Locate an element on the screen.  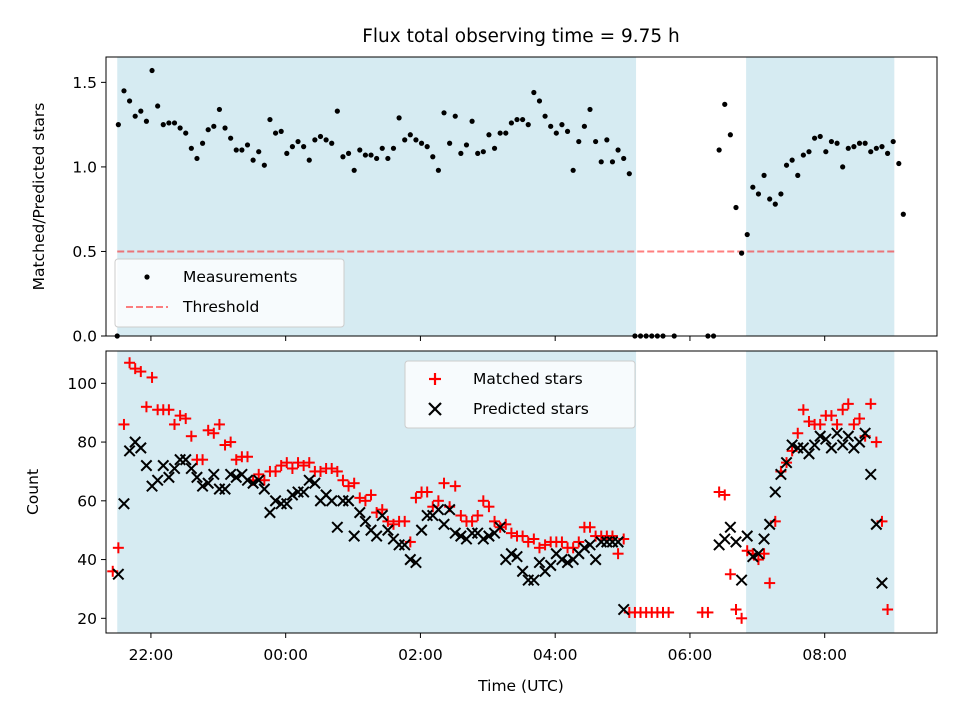
y-tick-label: 1.5 is located at coordinates (84, 83).